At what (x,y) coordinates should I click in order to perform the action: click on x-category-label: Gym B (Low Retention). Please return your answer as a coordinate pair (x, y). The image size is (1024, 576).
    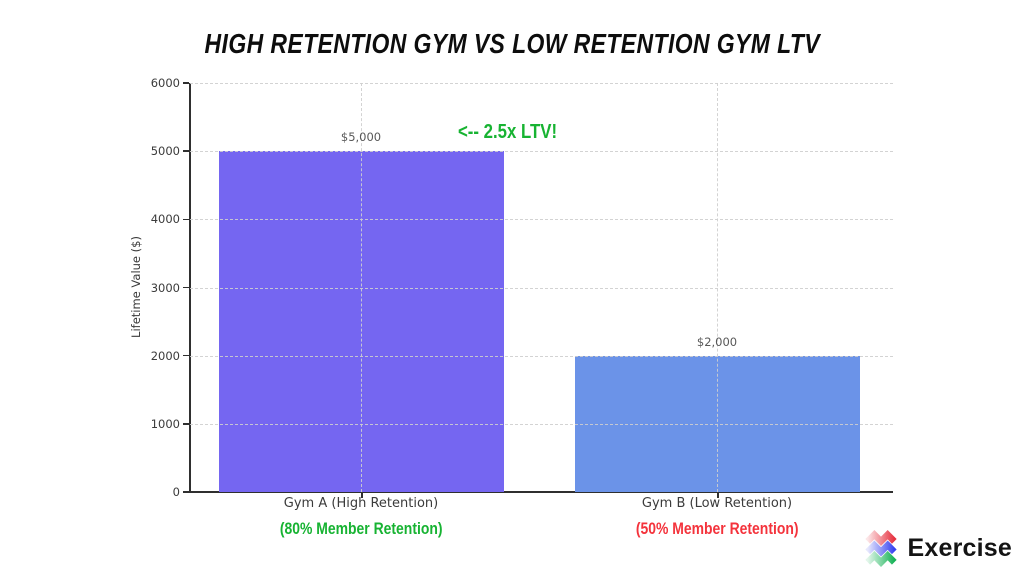
    Looking at the image, I should click on (717, 503).